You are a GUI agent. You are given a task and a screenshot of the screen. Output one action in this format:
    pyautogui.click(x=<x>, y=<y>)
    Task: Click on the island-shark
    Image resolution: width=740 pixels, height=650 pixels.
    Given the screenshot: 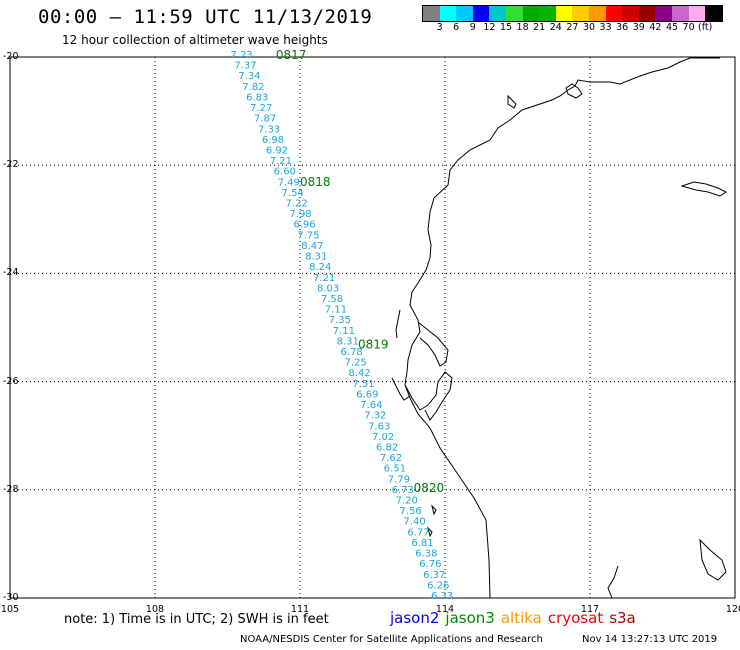 What is the action you would take?
    pyautogui.click(x=401, y=389)
    